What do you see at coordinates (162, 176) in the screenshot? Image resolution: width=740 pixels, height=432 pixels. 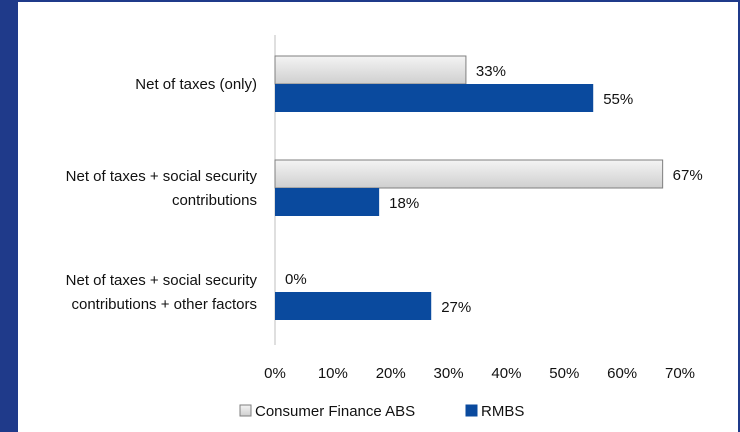 I see `category-label-1-line-0: Net of taxes + social security` at bounding box center [162, 176].